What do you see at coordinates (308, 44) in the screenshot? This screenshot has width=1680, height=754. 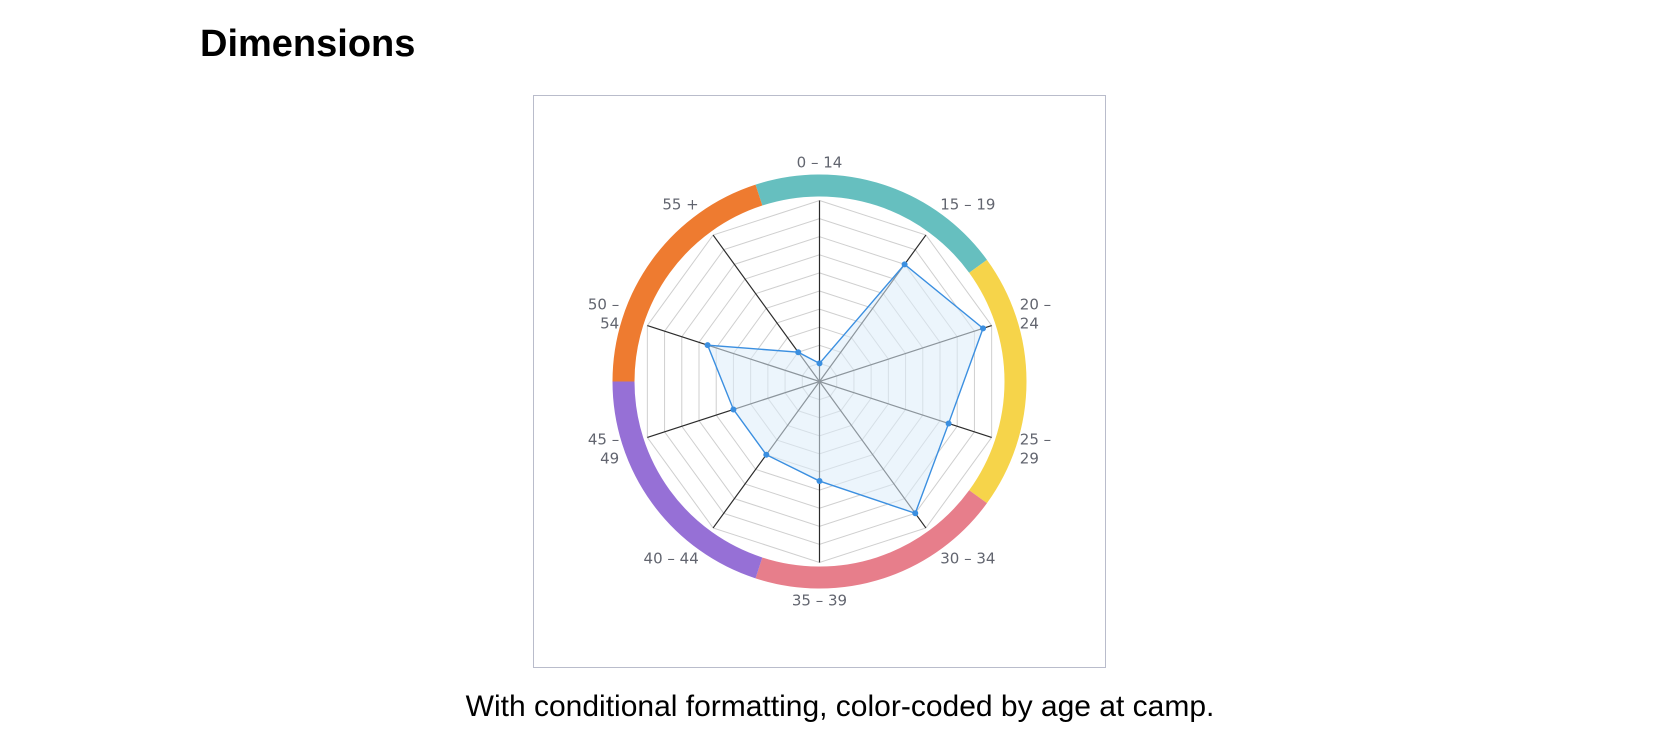 I see `page-title: Dimensions` at bounding box center [308, 44].